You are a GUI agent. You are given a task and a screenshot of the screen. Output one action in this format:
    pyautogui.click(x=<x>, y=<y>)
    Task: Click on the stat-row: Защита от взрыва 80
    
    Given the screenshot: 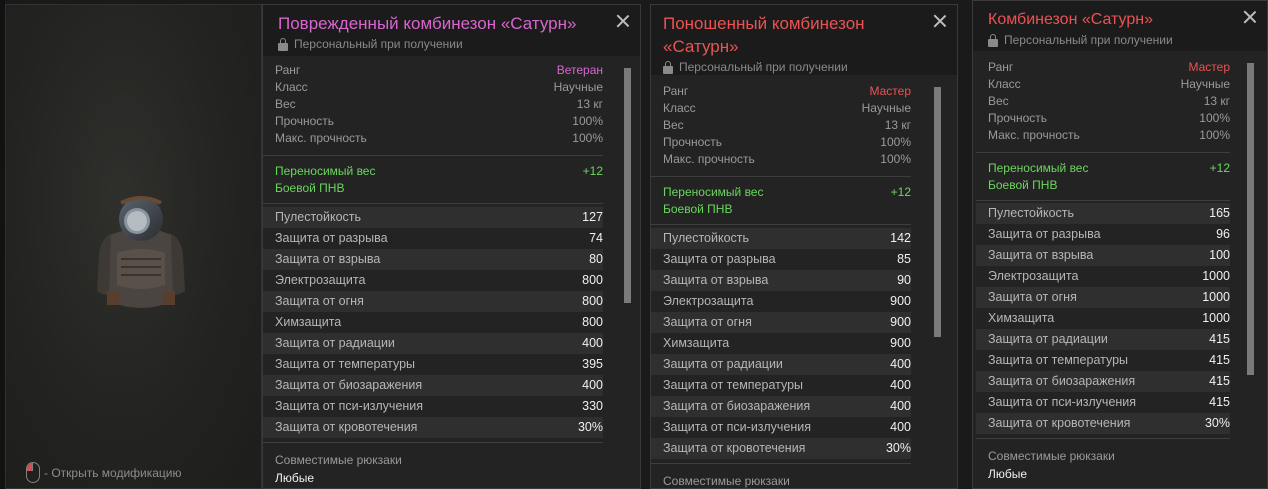 What is the action you would take?
    pyautogui.click(x=433, y=259)
    